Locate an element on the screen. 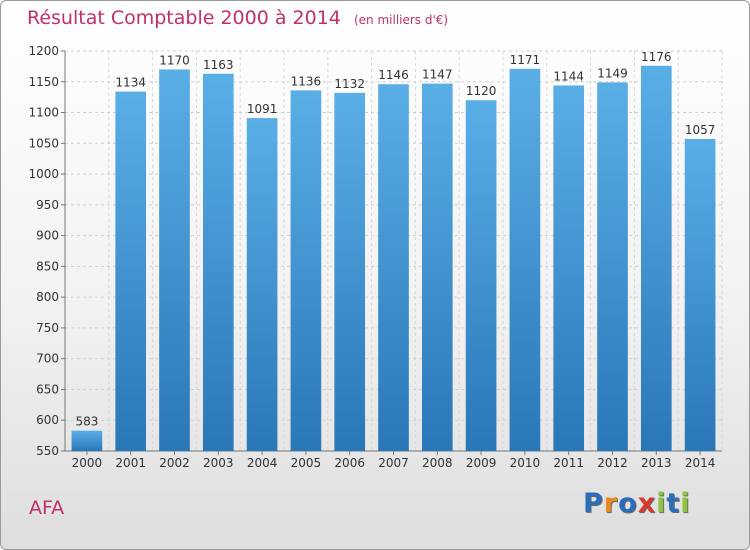 This screenshot has width=750, height=550. bar-2013 is located at coordinates (656, 258).